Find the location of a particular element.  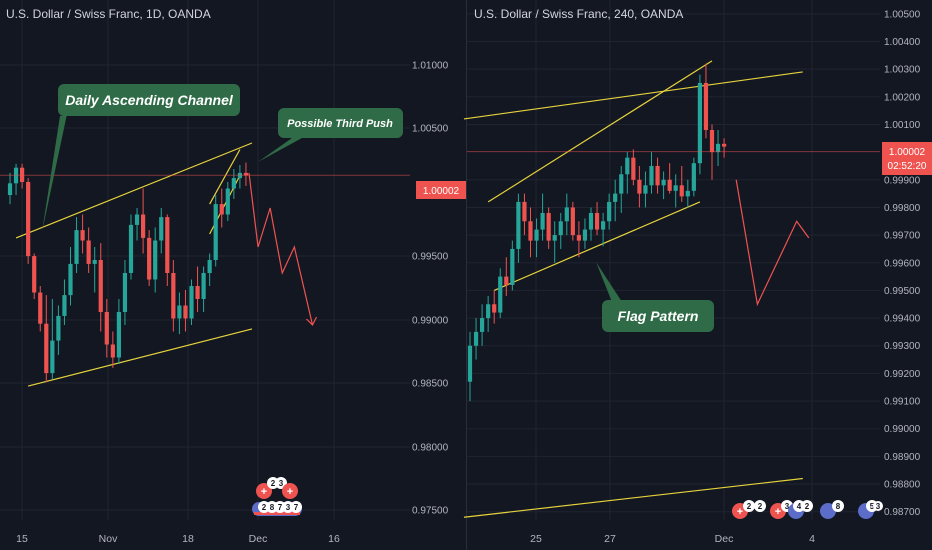

left-event-badges: + 2 3 + 2 8 7 3 7 is located at coordinates (277, 496).